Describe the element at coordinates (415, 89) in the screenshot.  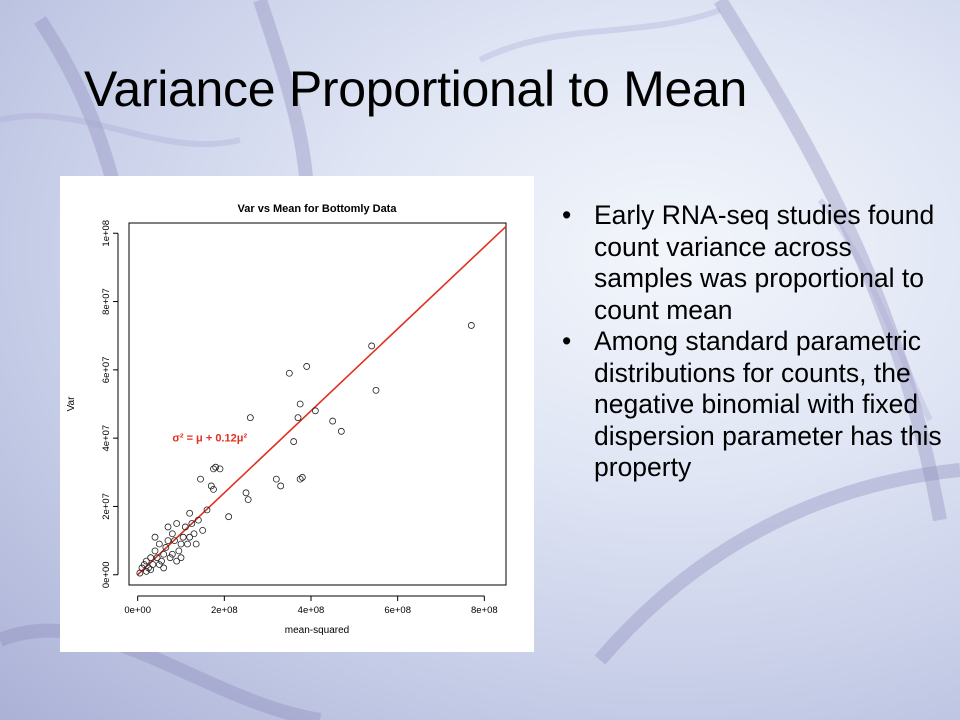
I see `slide-title: Variance Proportional to Mean` at that location.